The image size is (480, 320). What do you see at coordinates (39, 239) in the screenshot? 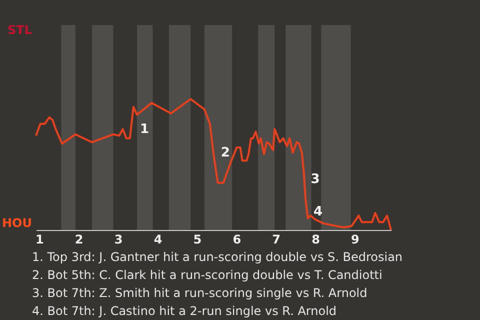
I see `x-tick-label: 1` at bounding box center [39, 239].